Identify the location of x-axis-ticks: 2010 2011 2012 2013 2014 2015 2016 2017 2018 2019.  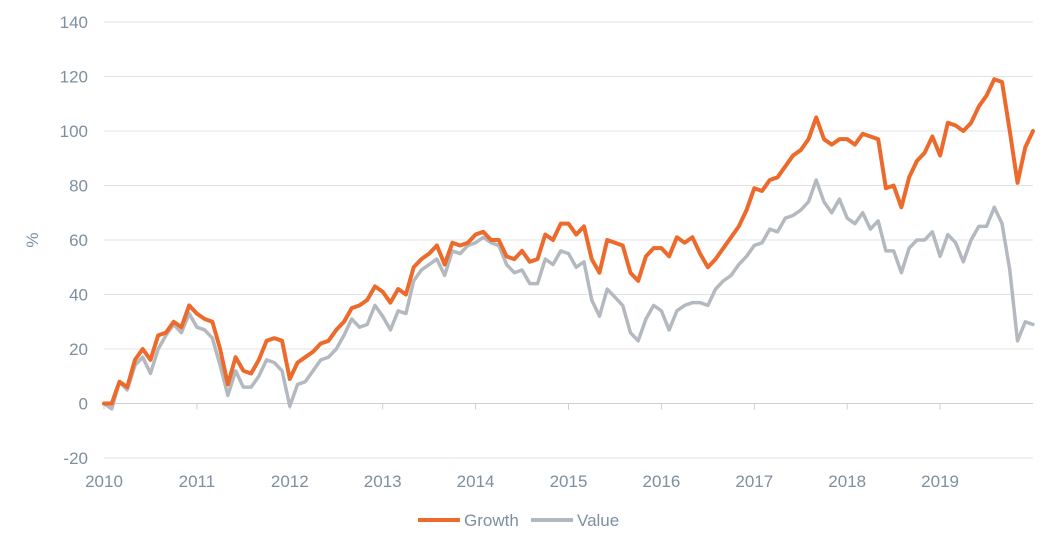
(522, 481).